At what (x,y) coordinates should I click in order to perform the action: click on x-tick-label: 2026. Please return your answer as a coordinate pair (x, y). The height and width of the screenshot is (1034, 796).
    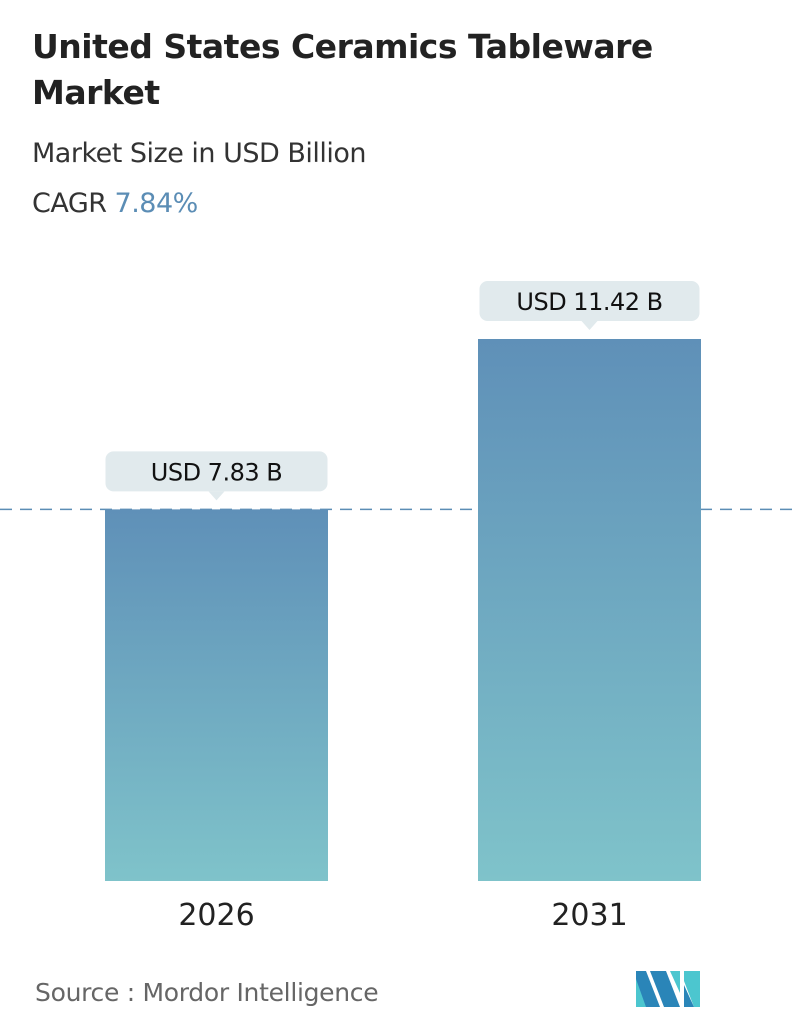
    Looking at the image, I should click on (216, 915).